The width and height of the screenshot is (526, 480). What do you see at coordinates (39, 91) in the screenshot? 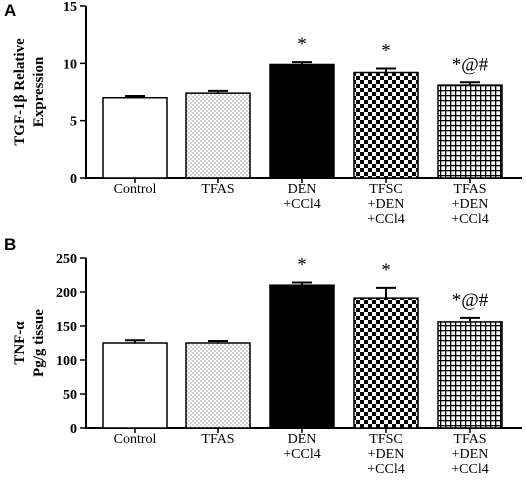
I see `y-axis-label-line: Expression` at bounding box center [39, 91].